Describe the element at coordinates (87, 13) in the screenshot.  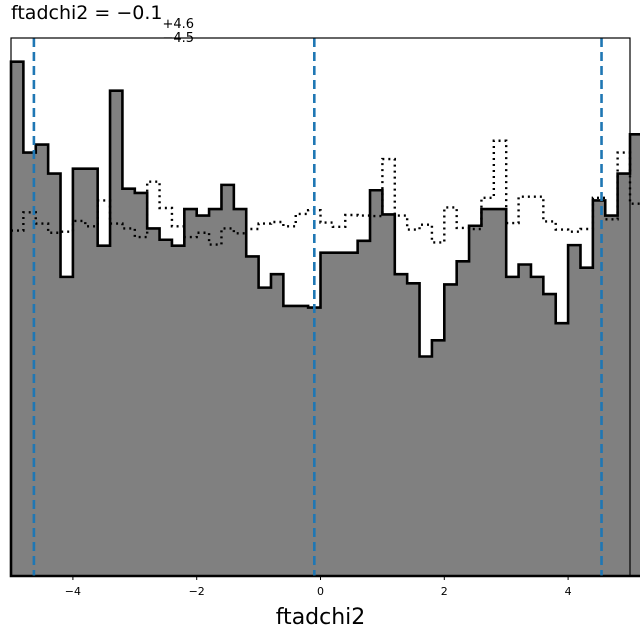
I see `title-main: ftadchi2 = −0.1` at that location.